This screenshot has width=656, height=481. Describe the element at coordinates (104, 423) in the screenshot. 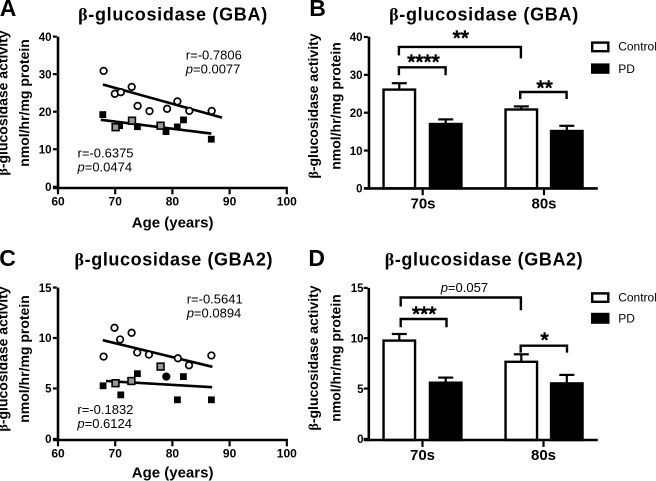

I see `svg-text: p=0.6124` at that location.